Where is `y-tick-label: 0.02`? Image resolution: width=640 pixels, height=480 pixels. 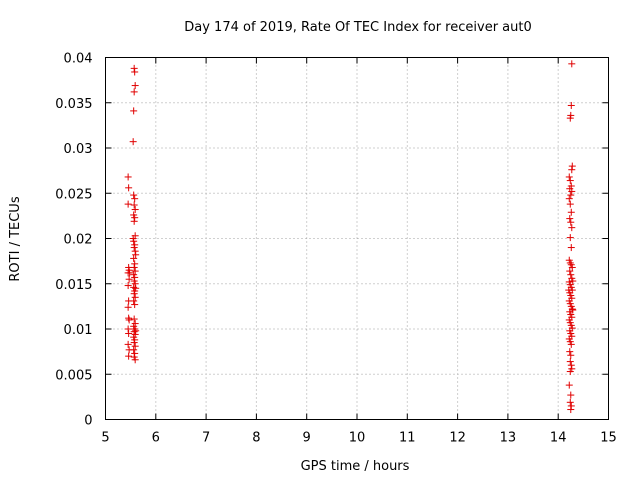
y-tick-label: 0.02 is located at coordinates (78, 240).